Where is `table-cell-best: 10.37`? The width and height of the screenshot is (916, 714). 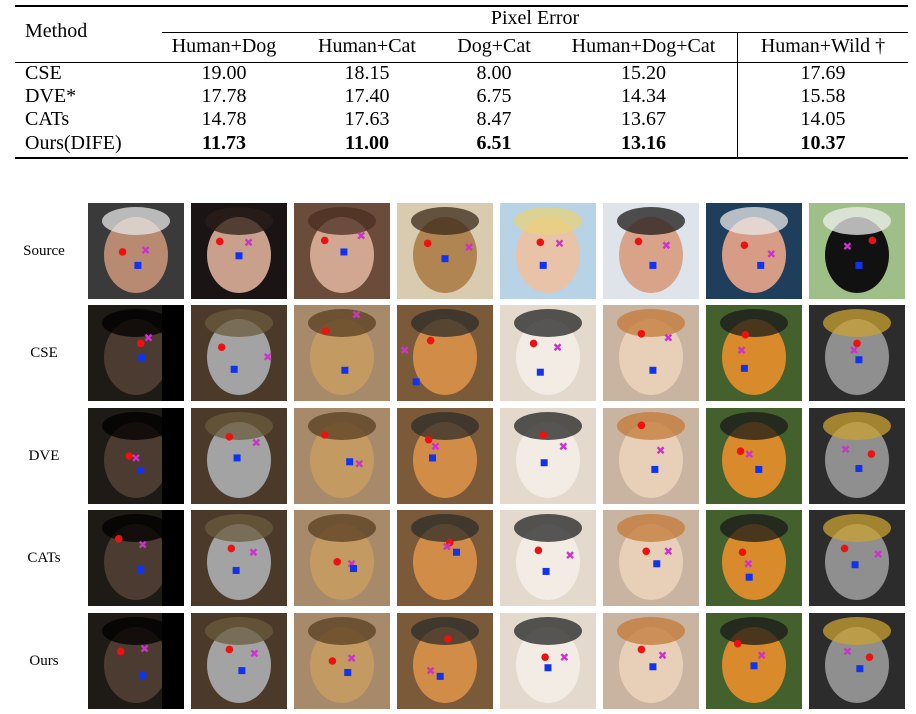
table-cell-best: 10.37 is located at coordinates (823, 143).